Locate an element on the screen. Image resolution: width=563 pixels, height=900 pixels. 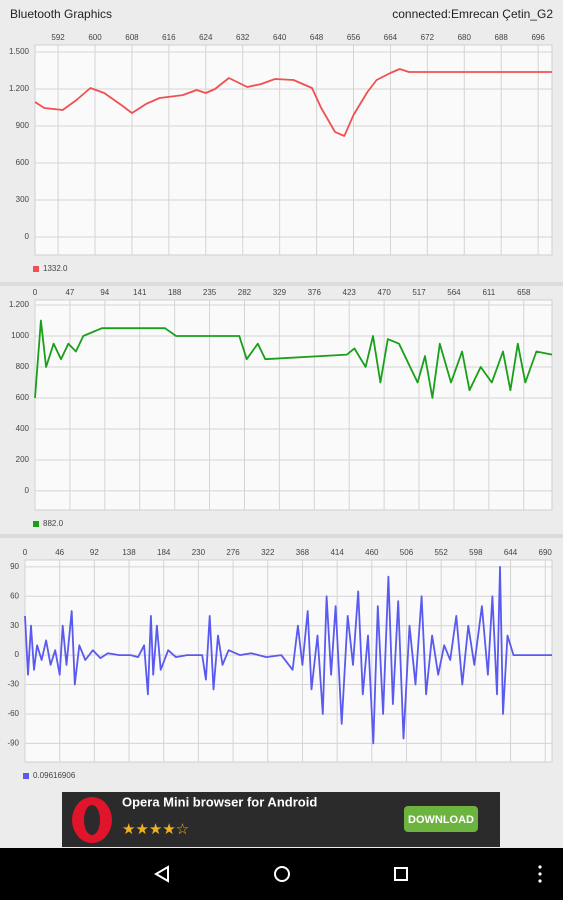
x-tick-label: 322 is located at coordinates (268, 552).